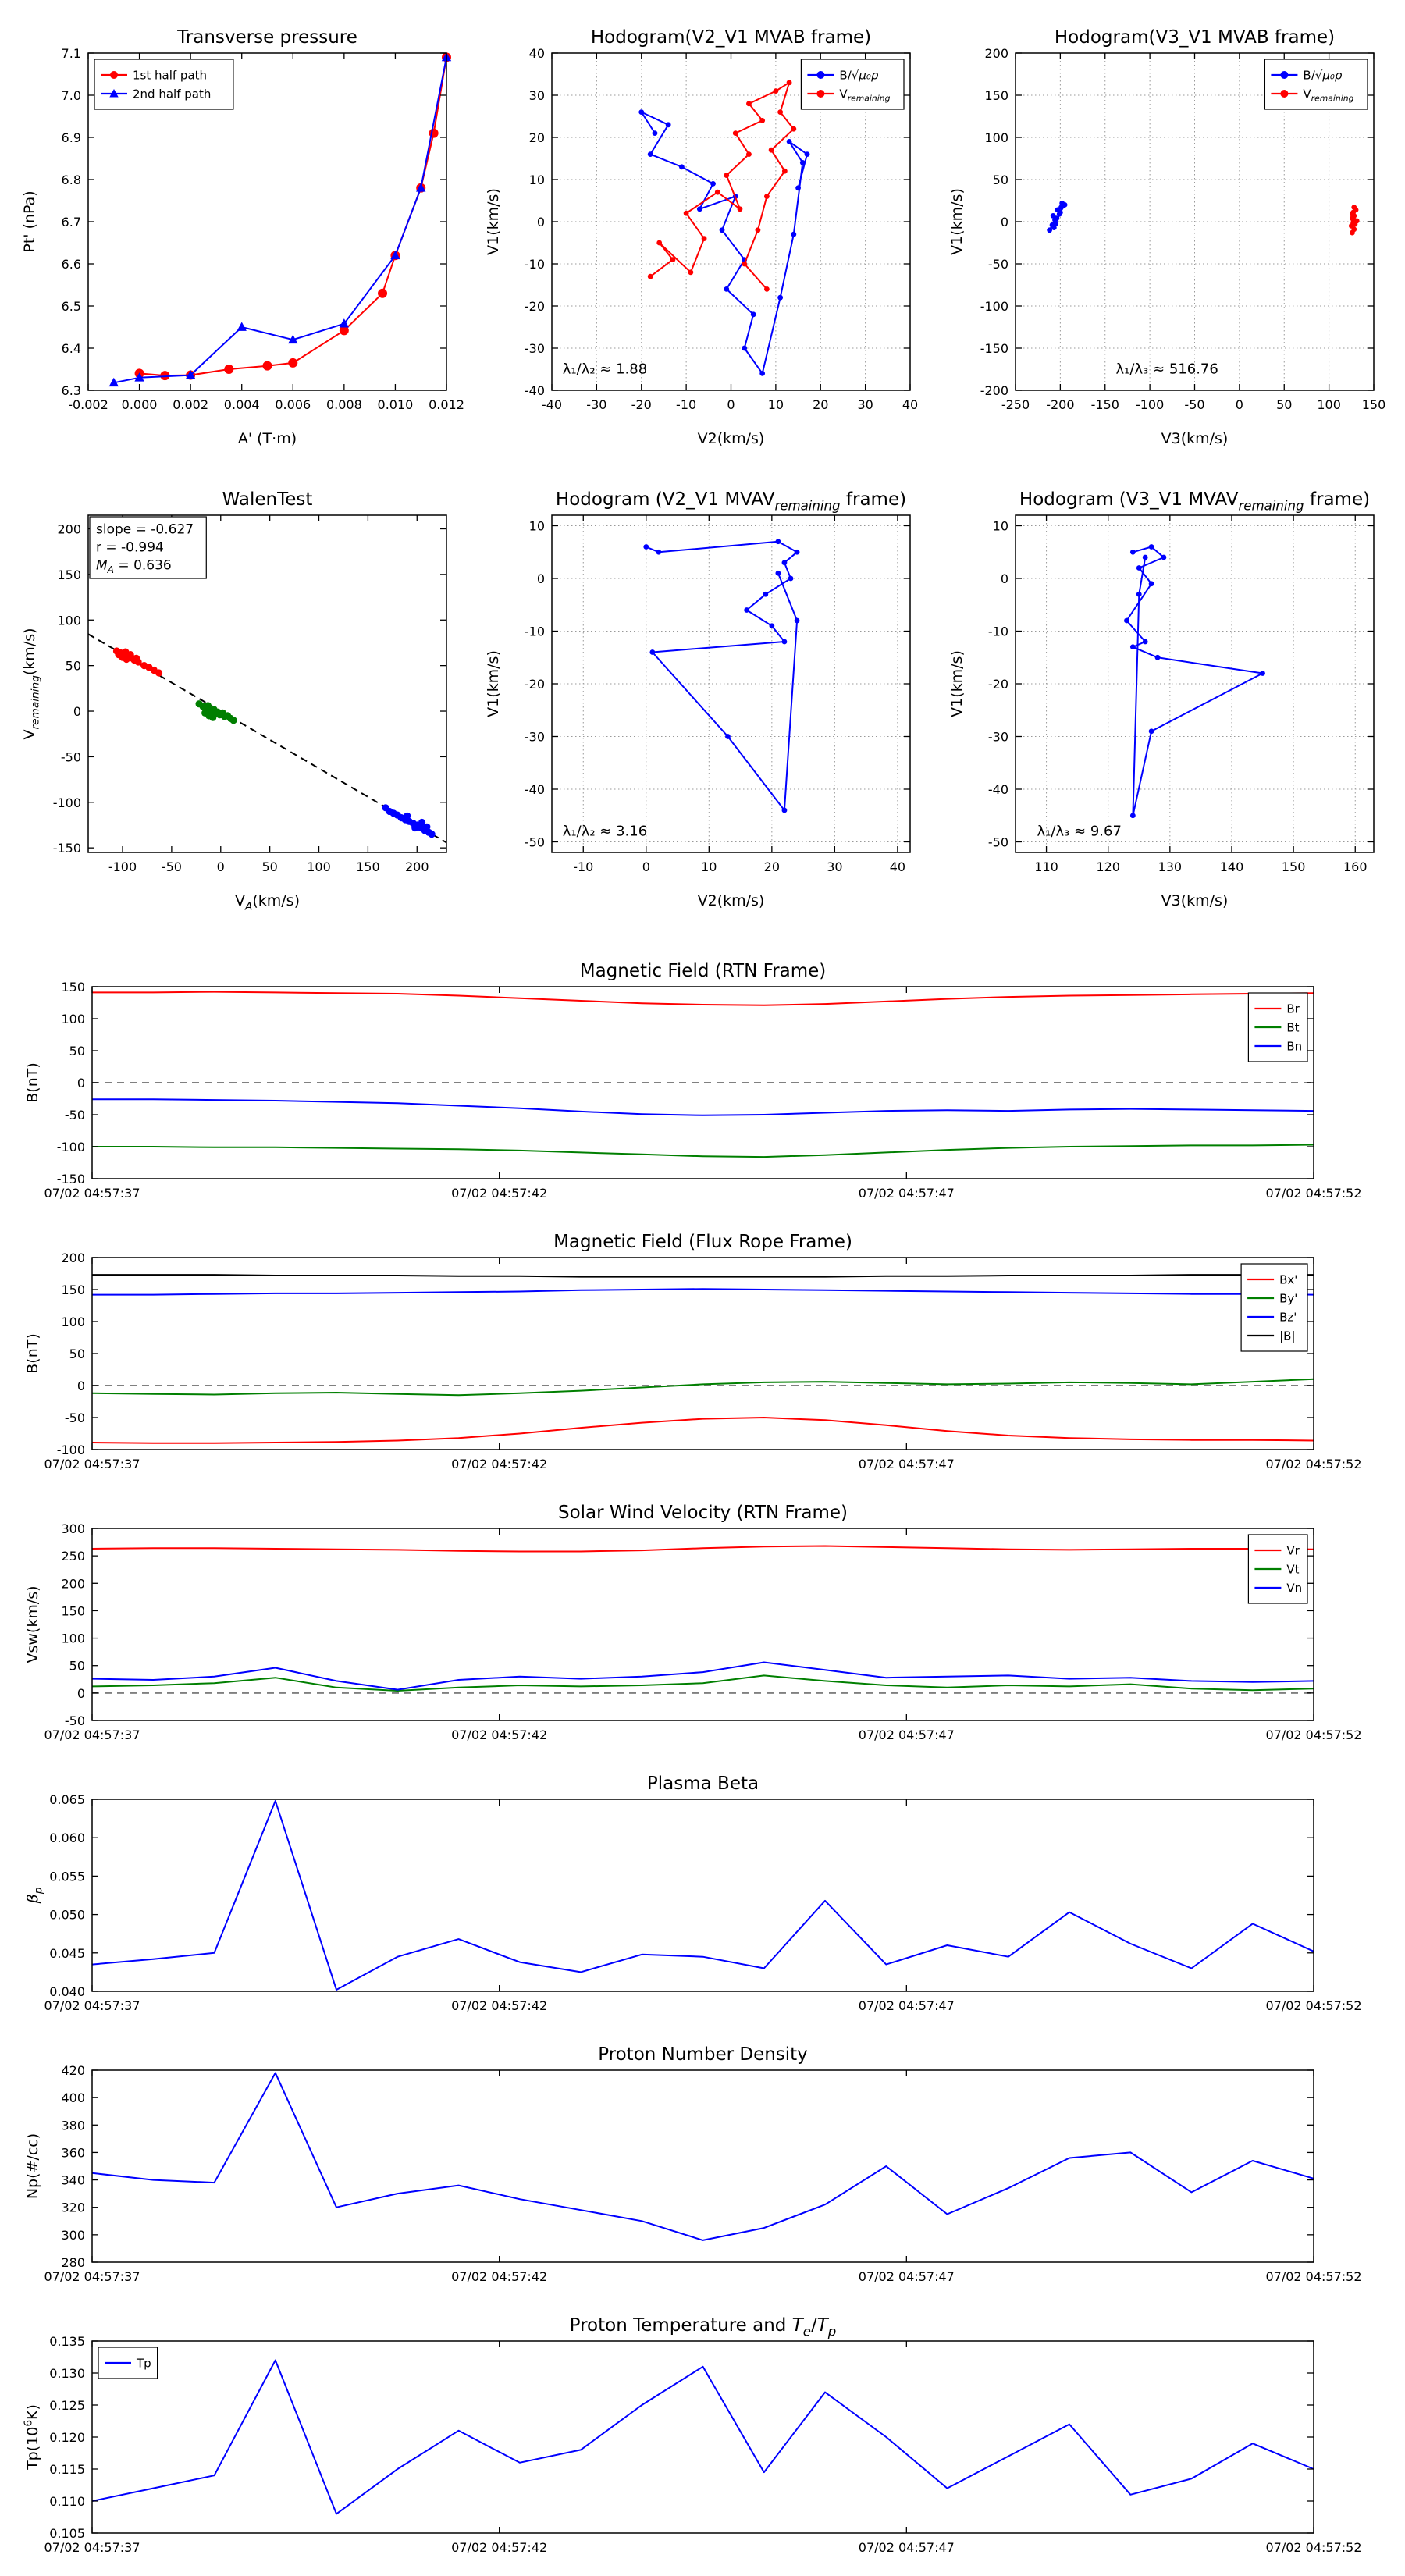 The height and width of the screenshot is (2576, 1405). I want to click on svg-text: MA = 0.636, so click(134, 566).